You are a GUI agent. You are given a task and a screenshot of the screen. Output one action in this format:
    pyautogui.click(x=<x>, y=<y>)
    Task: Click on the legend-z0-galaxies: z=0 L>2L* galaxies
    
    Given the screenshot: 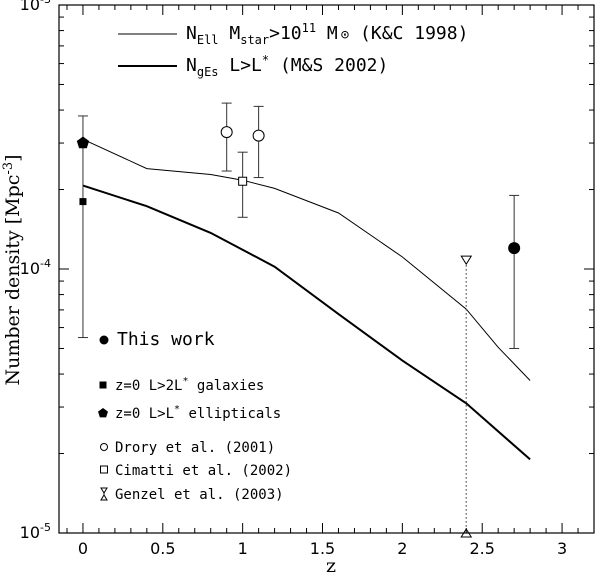 What is the action you would take?
    pyautogui.click(x=181, y=385)
    